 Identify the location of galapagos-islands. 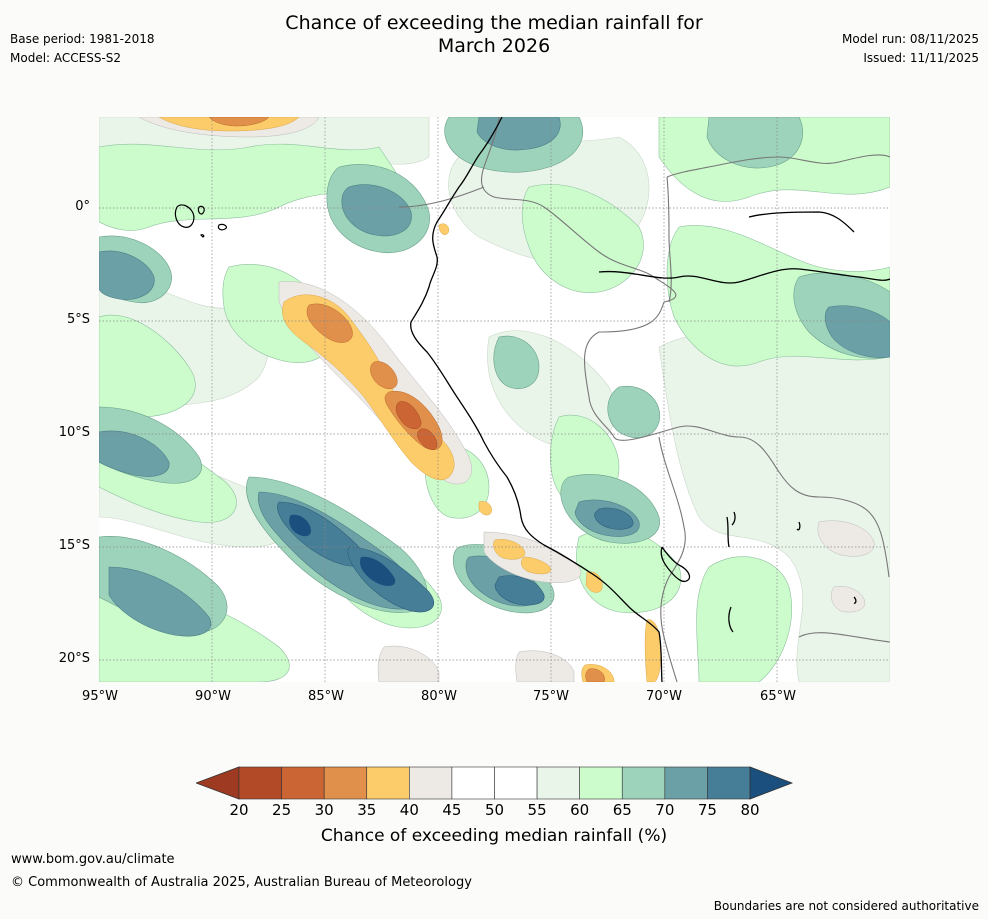
(201, 221).